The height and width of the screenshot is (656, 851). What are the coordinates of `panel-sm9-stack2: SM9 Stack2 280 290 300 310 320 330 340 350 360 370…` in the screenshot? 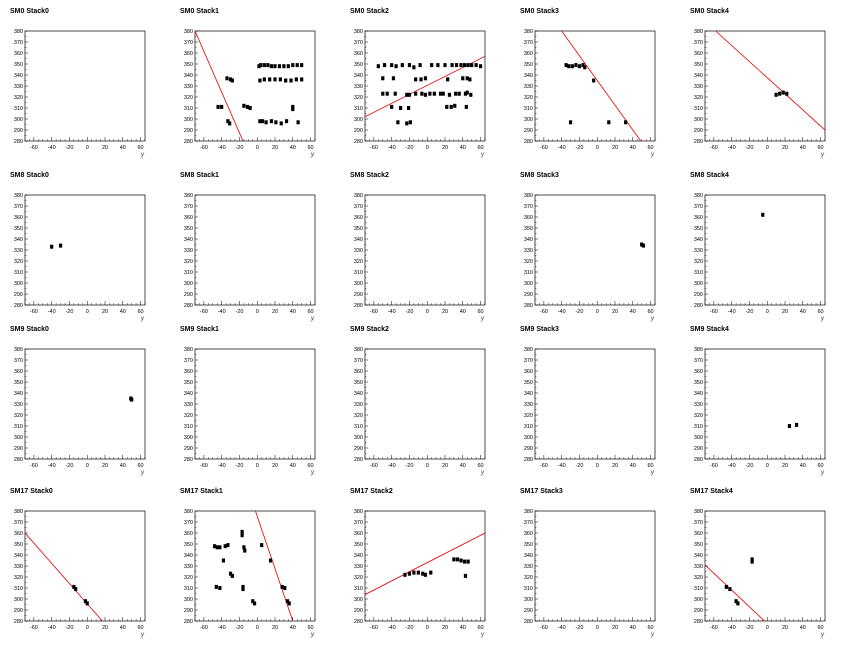 It's located at (418, 401).